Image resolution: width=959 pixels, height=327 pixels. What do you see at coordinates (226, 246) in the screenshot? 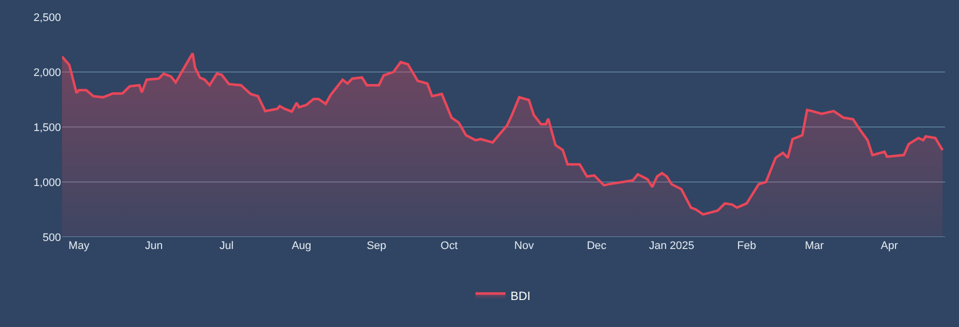
I see `x-tick-label: Jul` at bounding box center [226, 246].